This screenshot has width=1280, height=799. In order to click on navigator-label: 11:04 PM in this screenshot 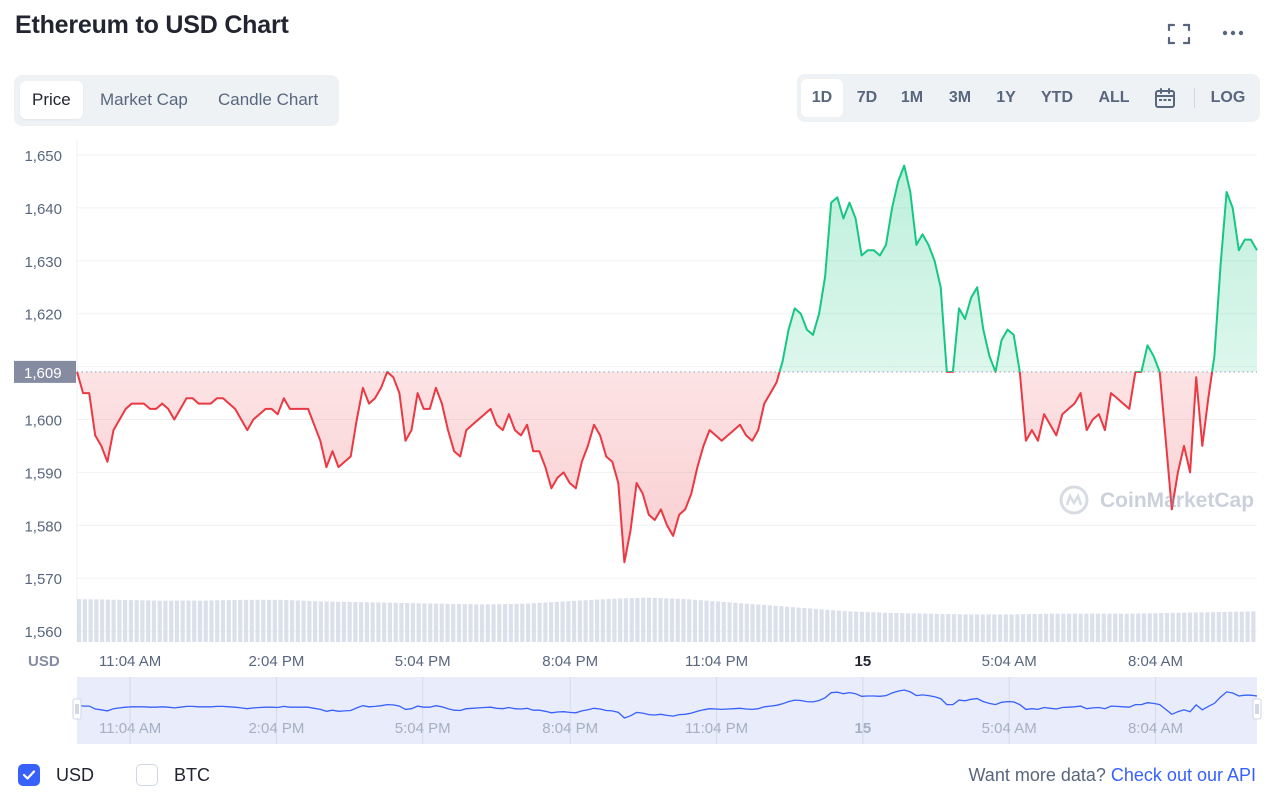, I will do `click(716, 728)`.